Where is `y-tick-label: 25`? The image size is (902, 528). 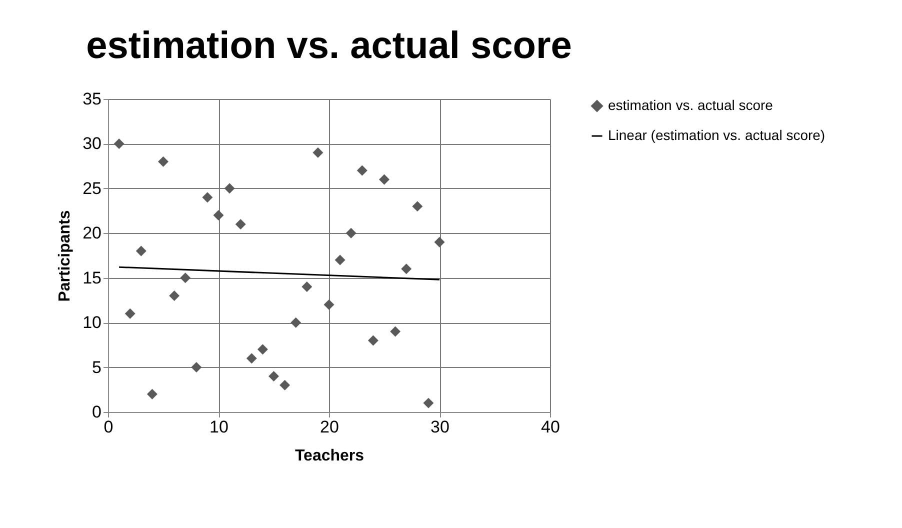 y-tick-label: 25 is located at coordinates (92, 188).